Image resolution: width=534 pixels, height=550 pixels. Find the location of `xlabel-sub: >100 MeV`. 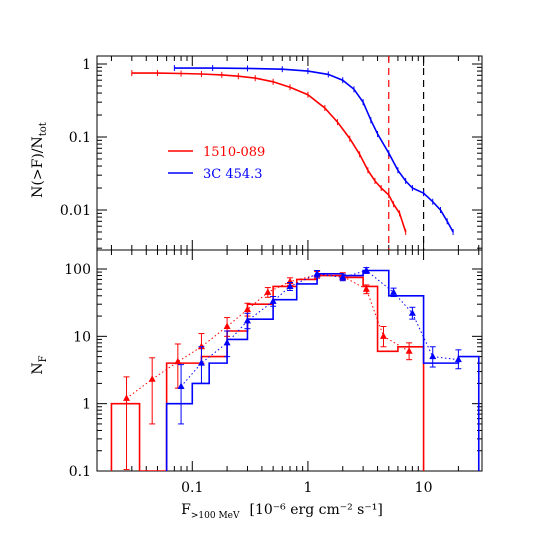

xlabel-sub: >100 MeV is located at coordinates (215, 516).